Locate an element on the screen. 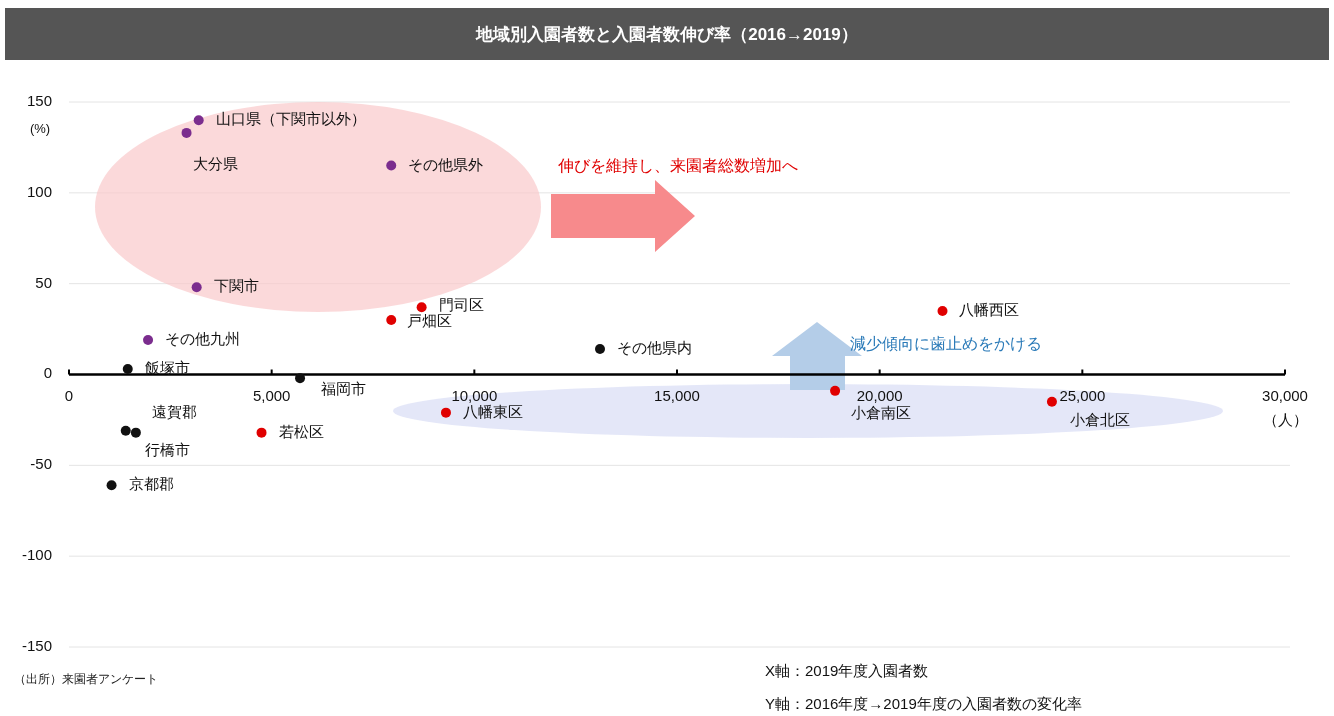 This screenshot has height=716, width=1334. annotation: 戸畑区 is located at coordinates (430, 320).